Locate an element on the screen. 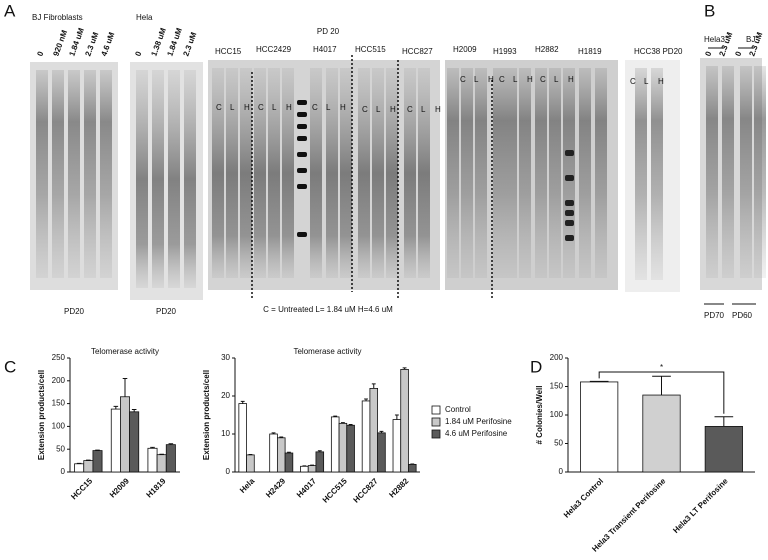 Image resolution: width=768 pixels, height=560 pixels. caption: C = Untreated L= 1.84 uM H=4.6 uM is located at coordinates (328, 309).